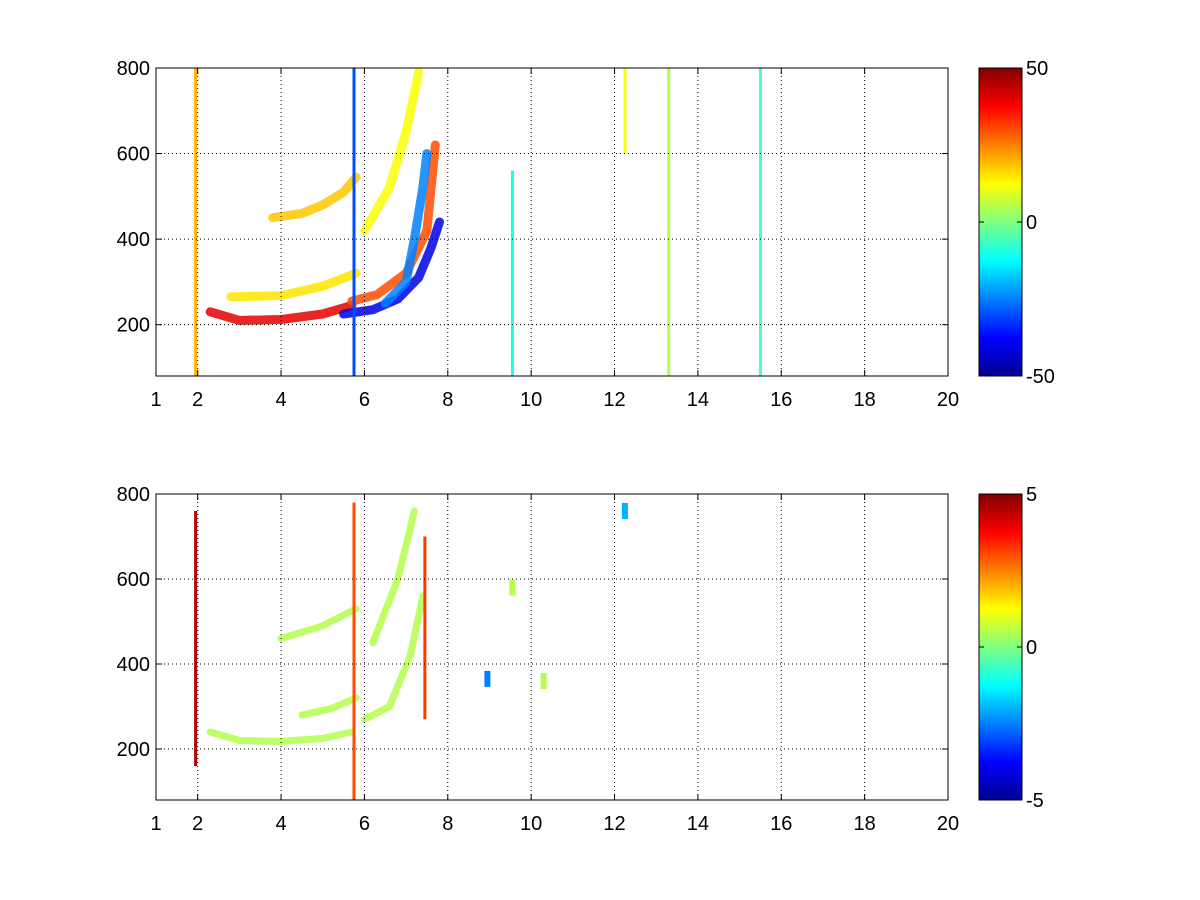  Describe the element at coordinates (1035, 801) in the screenshot. I see `colorbar-label: -5` at that location.